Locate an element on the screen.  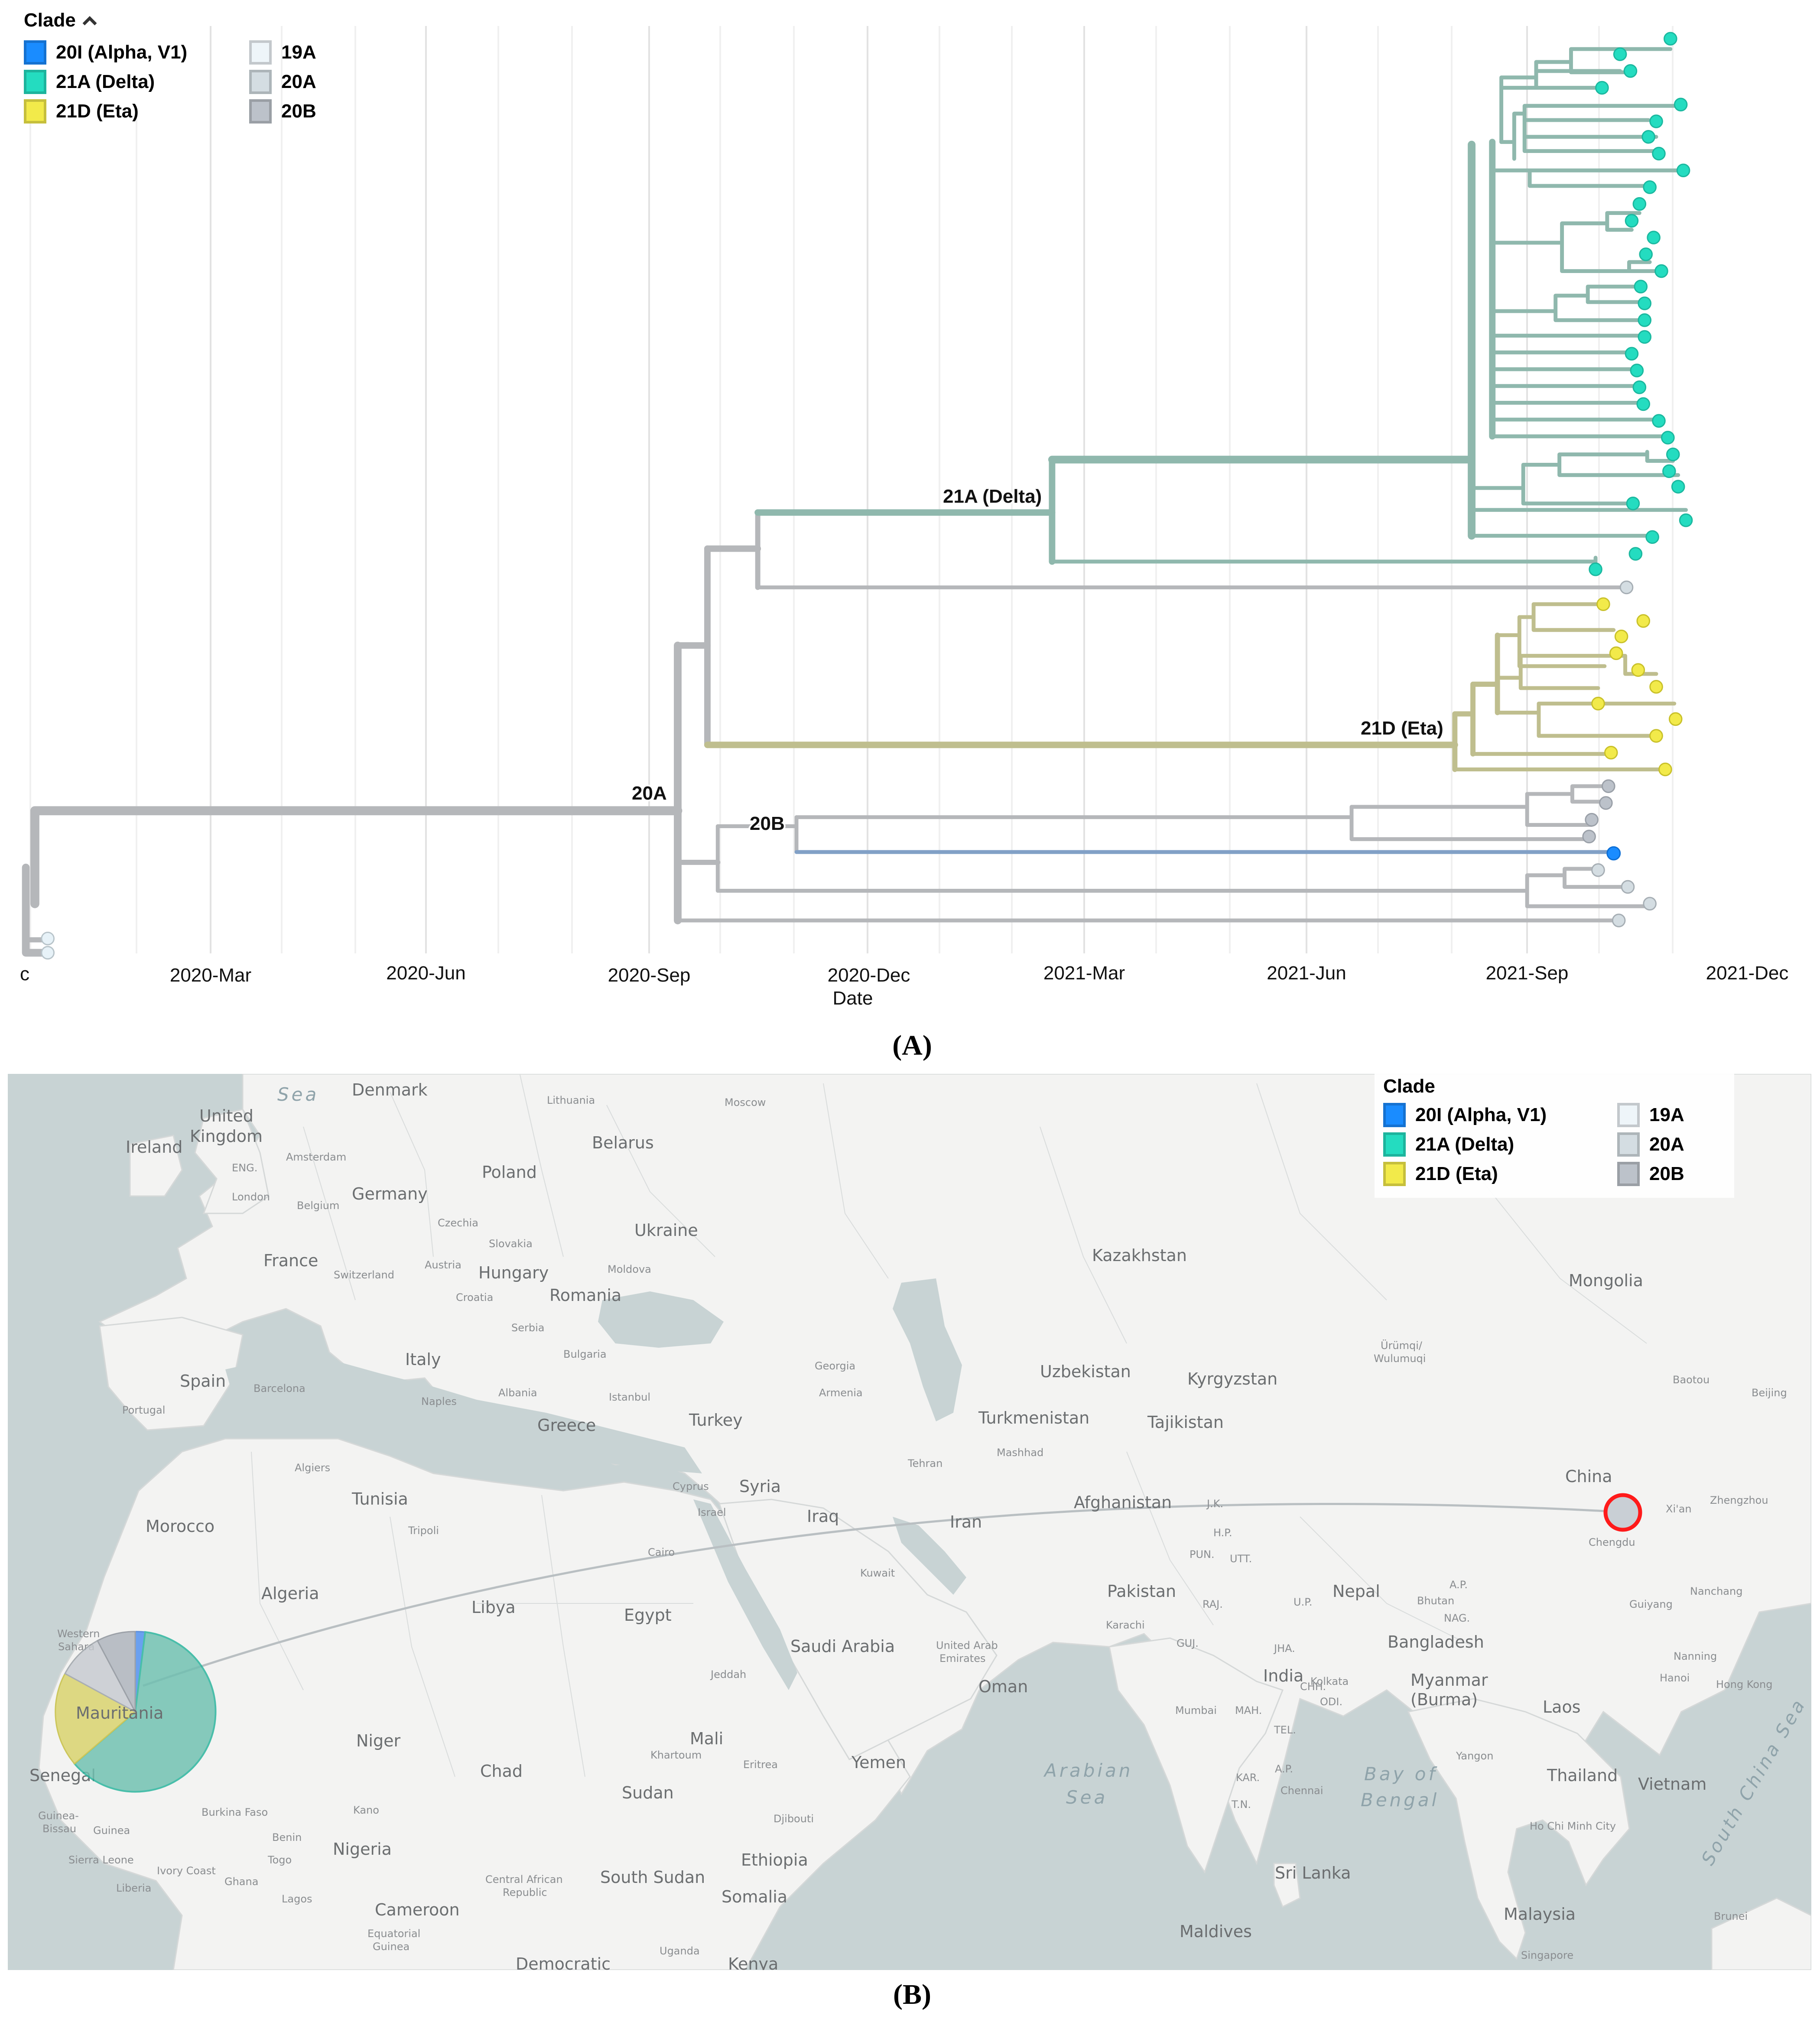
svg-text: Kazakhstan is located at coordinates (1139, 1255).